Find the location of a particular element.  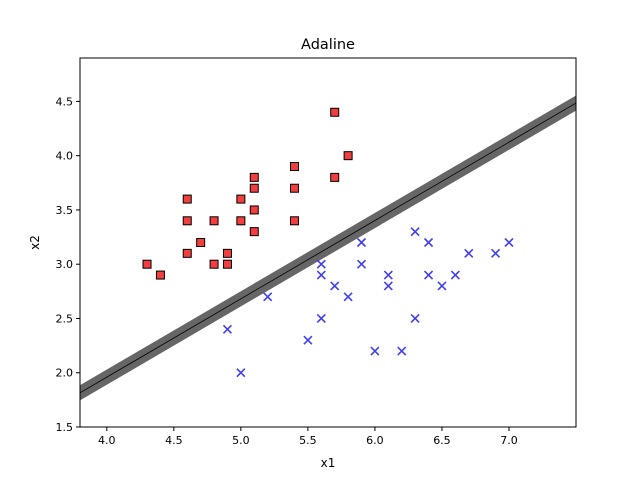

y-tick-label: 3.5 is located at coordinates (65, 210).